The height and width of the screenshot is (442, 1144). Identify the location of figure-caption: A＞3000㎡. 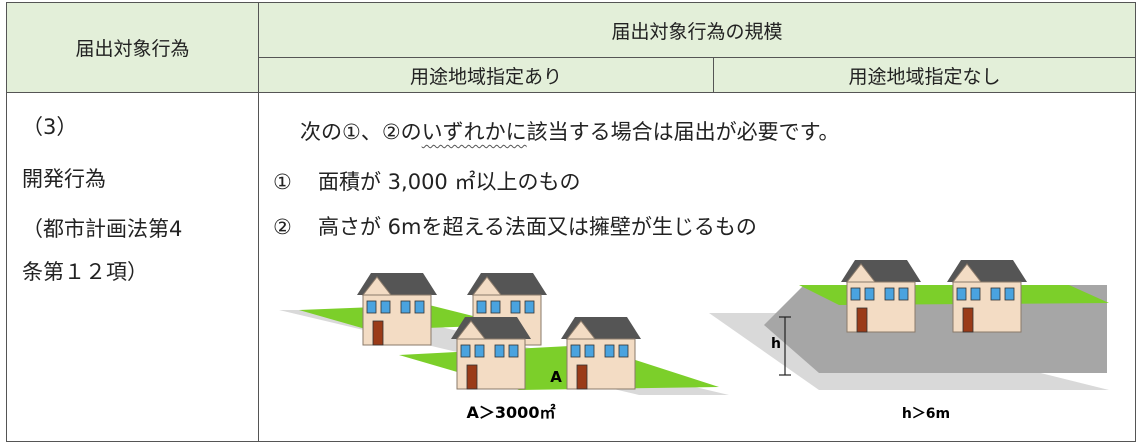
(511, 412).